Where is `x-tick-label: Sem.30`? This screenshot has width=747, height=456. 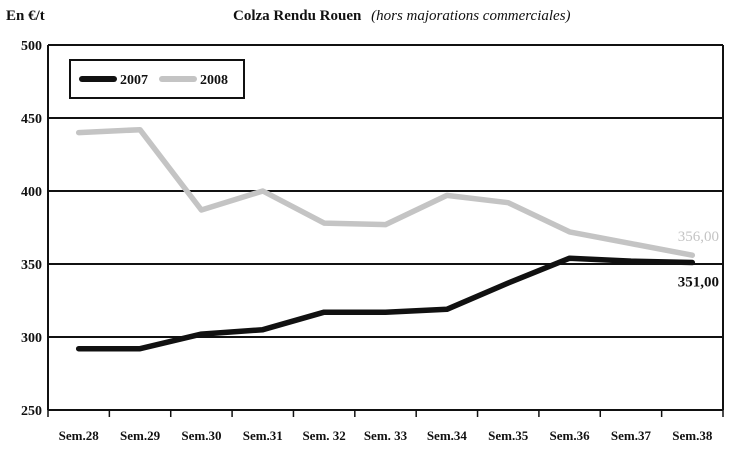
x-tick-label: Sem.30 is located at coordinates (201, 435).